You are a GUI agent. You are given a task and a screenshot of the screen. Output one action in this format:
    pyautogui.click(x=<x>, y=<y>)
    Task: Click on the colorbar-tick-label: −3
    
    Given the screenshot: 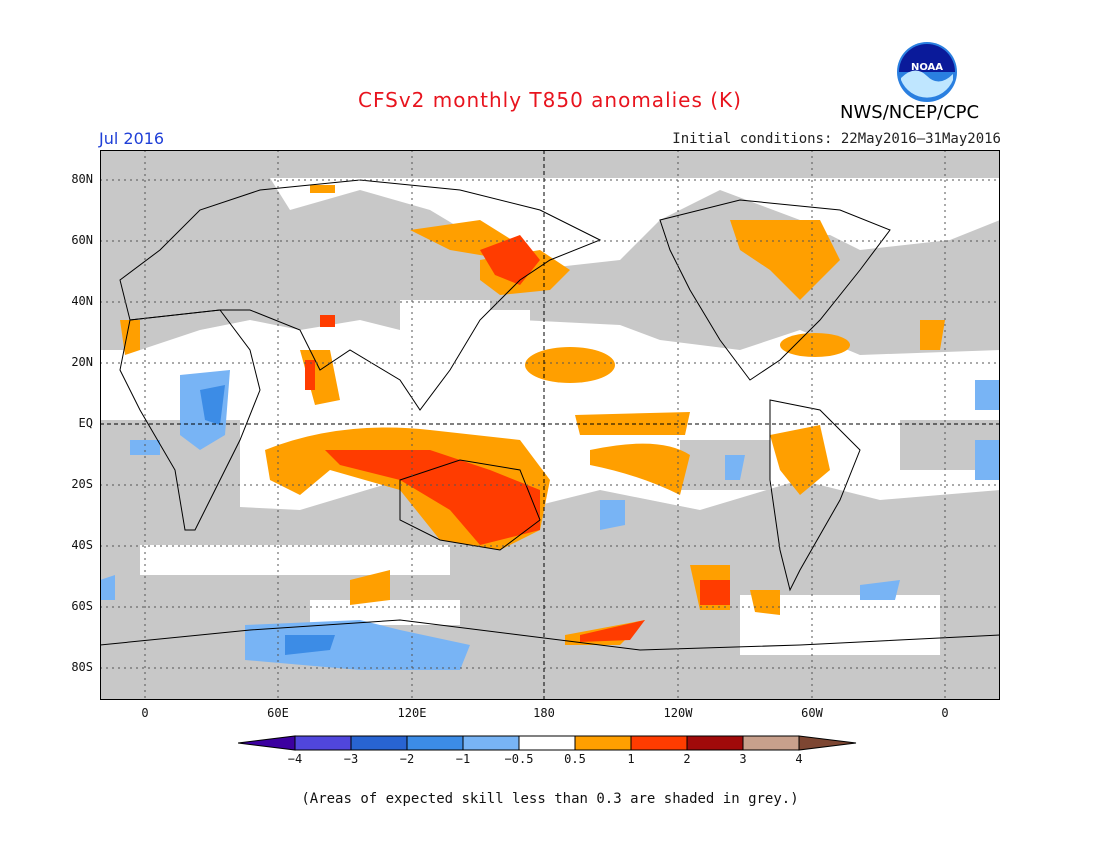 What is the action you would take?
    pyautogui.click(x=351, y=759)
    